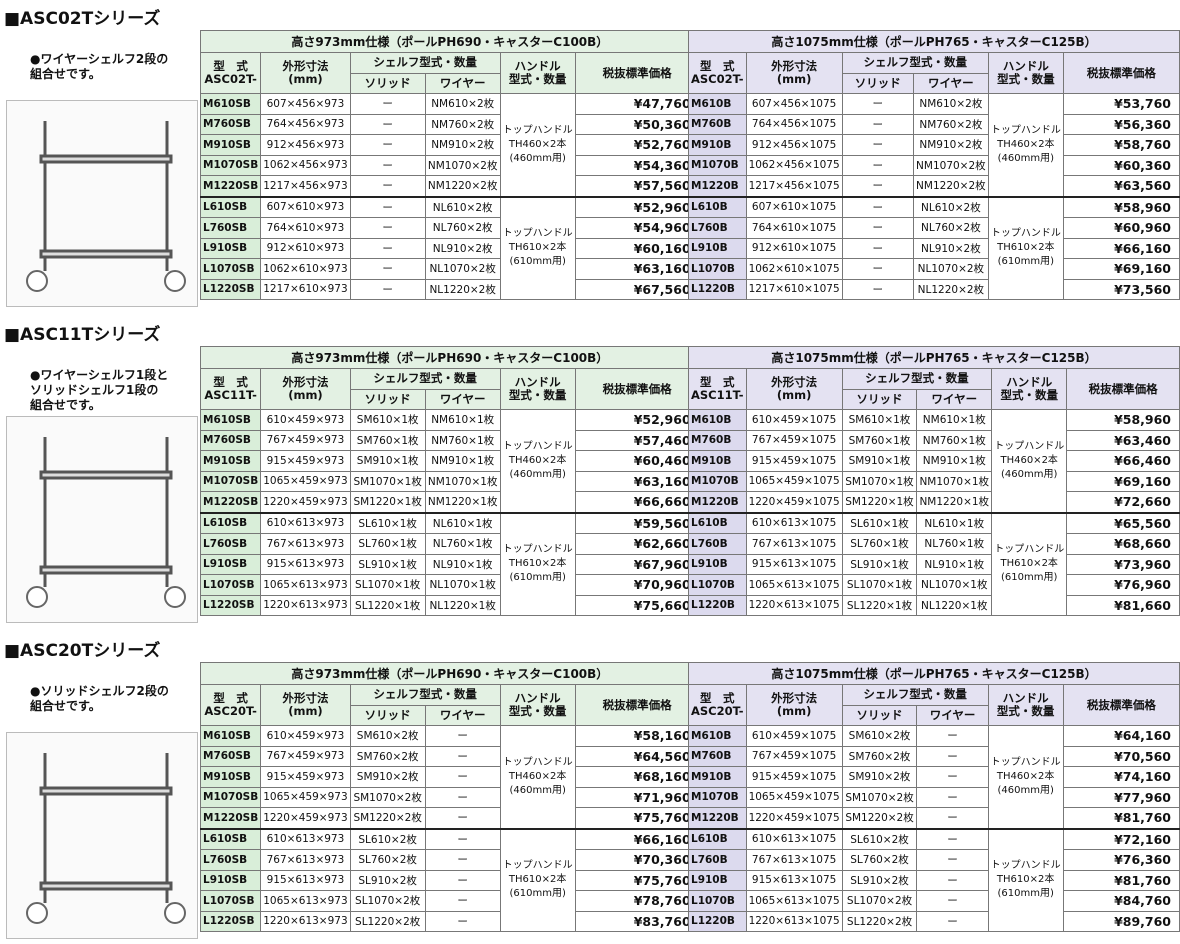 This screenshot has width=1180, height=944. What do you see at coordinates (794, 564) in the screenshot?
I see `size: 915×613×1075` at bounding box center [794, 564].